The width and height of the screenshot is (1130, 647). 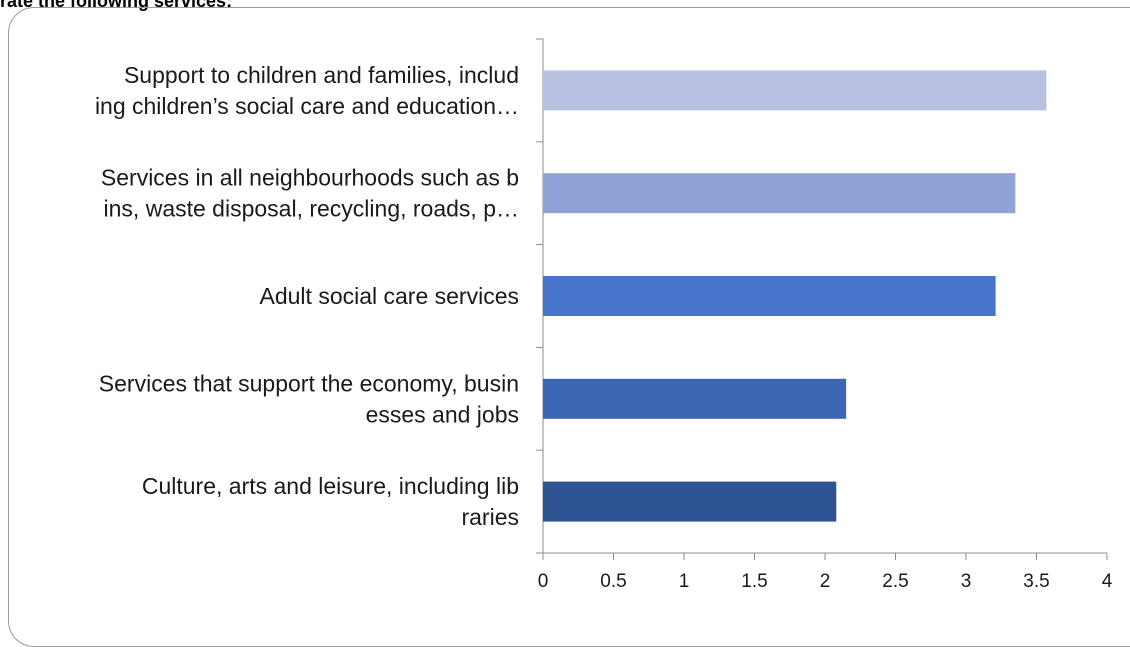 I want to click on category-label: Services in all neighbourhoods such as b, so click(x=310, y=178).